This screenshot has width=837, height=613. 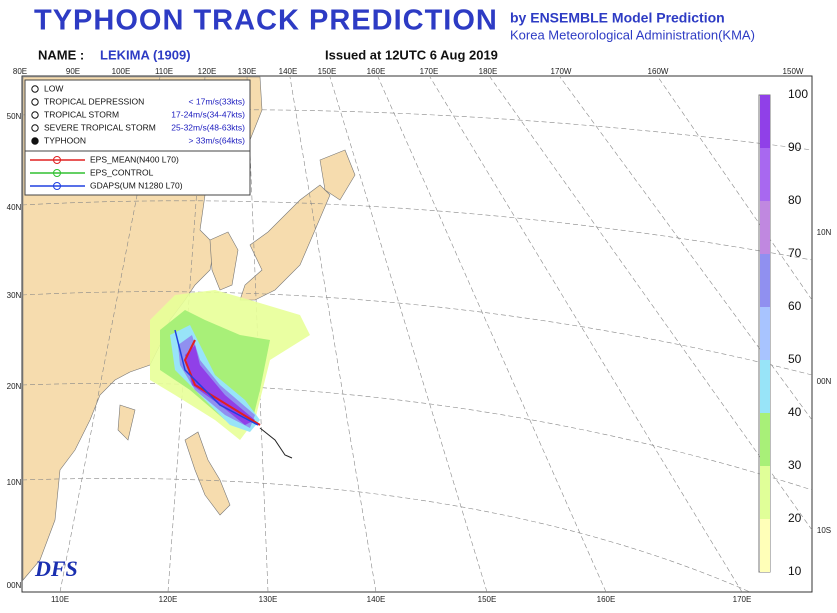 What do you see at coordinates (429, 71) in the screenshot?
I see `top-label: 170E` at bounding box center [429, 71].